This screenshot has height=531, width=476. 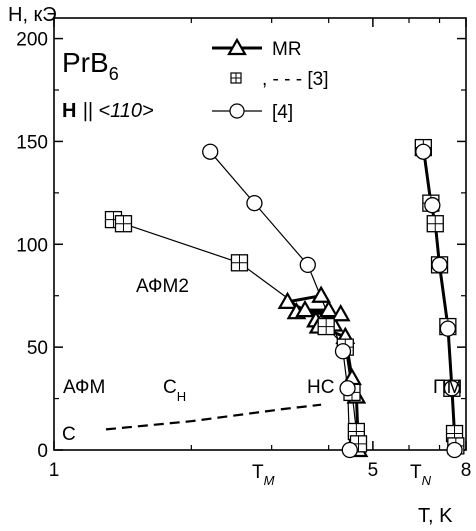 I want to click on y-tick-label: 200, so click(x=32, y=40).